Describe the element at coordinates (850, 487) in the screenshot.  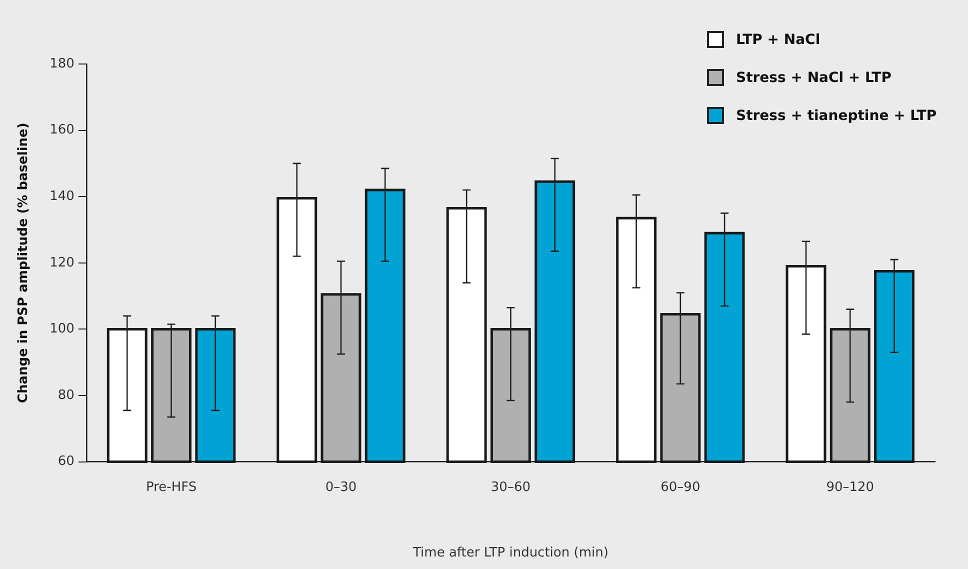
I see `x-tick-label: 90–120` at that location.